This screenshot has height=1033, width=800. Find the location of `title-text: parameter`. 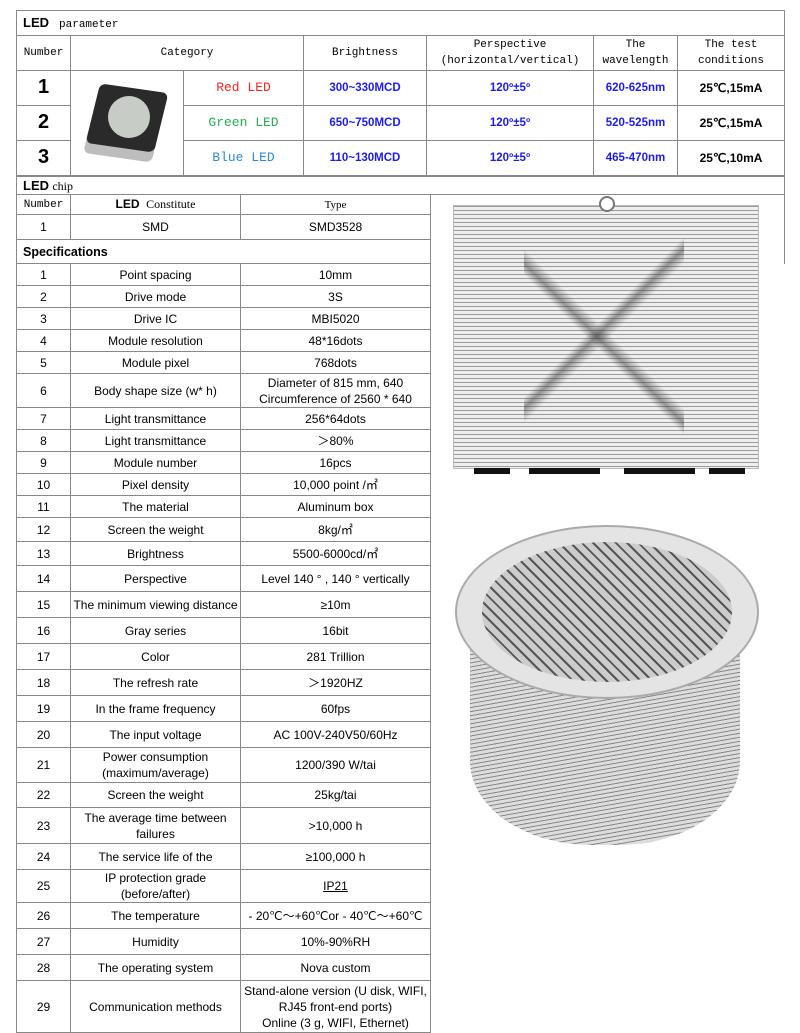

title-text: parameter is located at coordinates (89, 24).